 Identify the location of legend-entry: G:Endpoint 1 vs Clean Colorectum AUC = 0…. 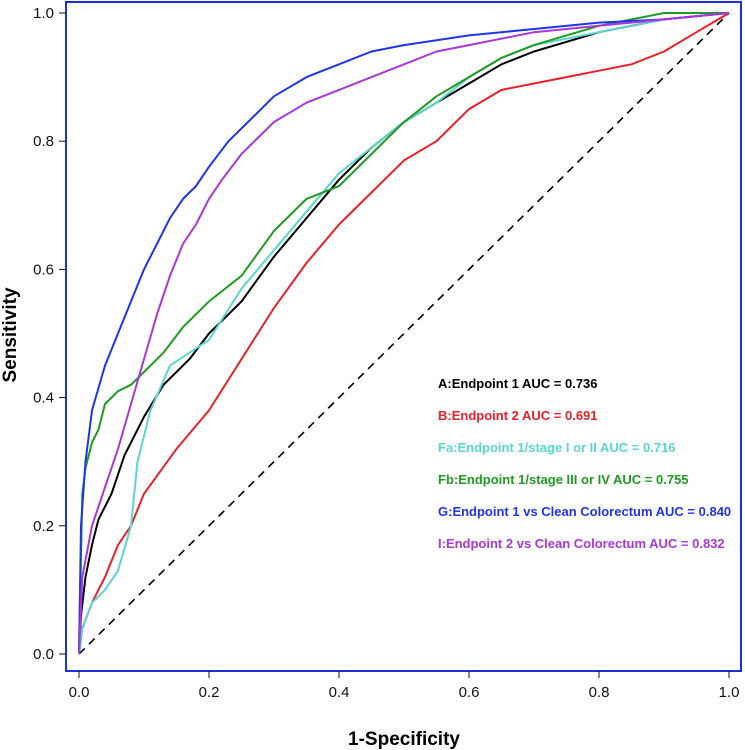
(584, 511).